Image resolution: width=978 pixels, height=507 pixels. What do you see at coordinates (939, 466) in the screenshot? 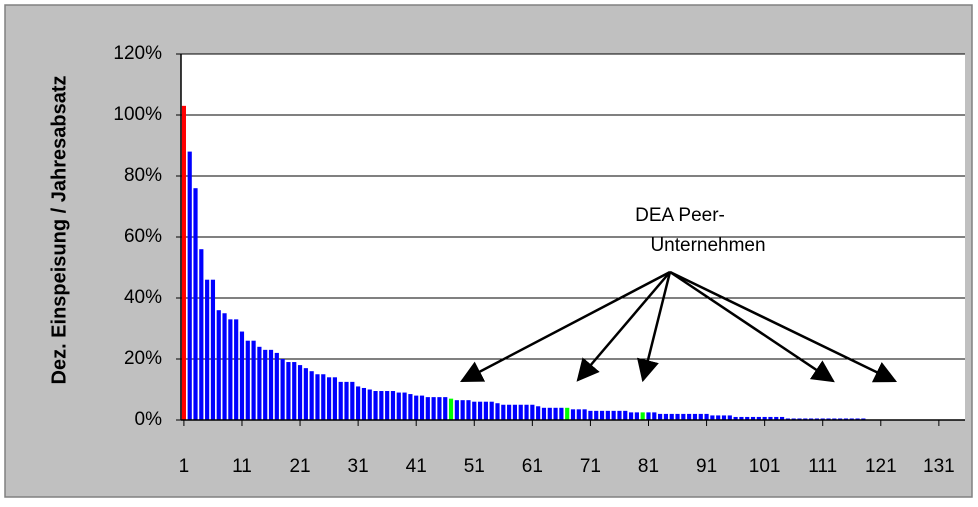
I see `x-tick-label: 131` at bounding box center [939, 466].